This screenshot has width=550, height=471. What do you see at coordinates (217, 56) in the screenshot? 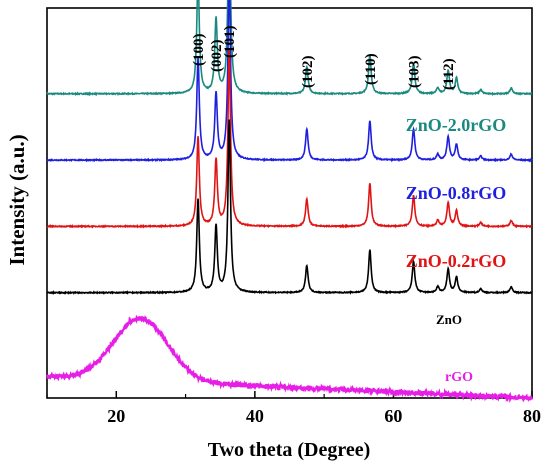
I see `peak-label-(002): (002)` at bounding box center [217, 56].